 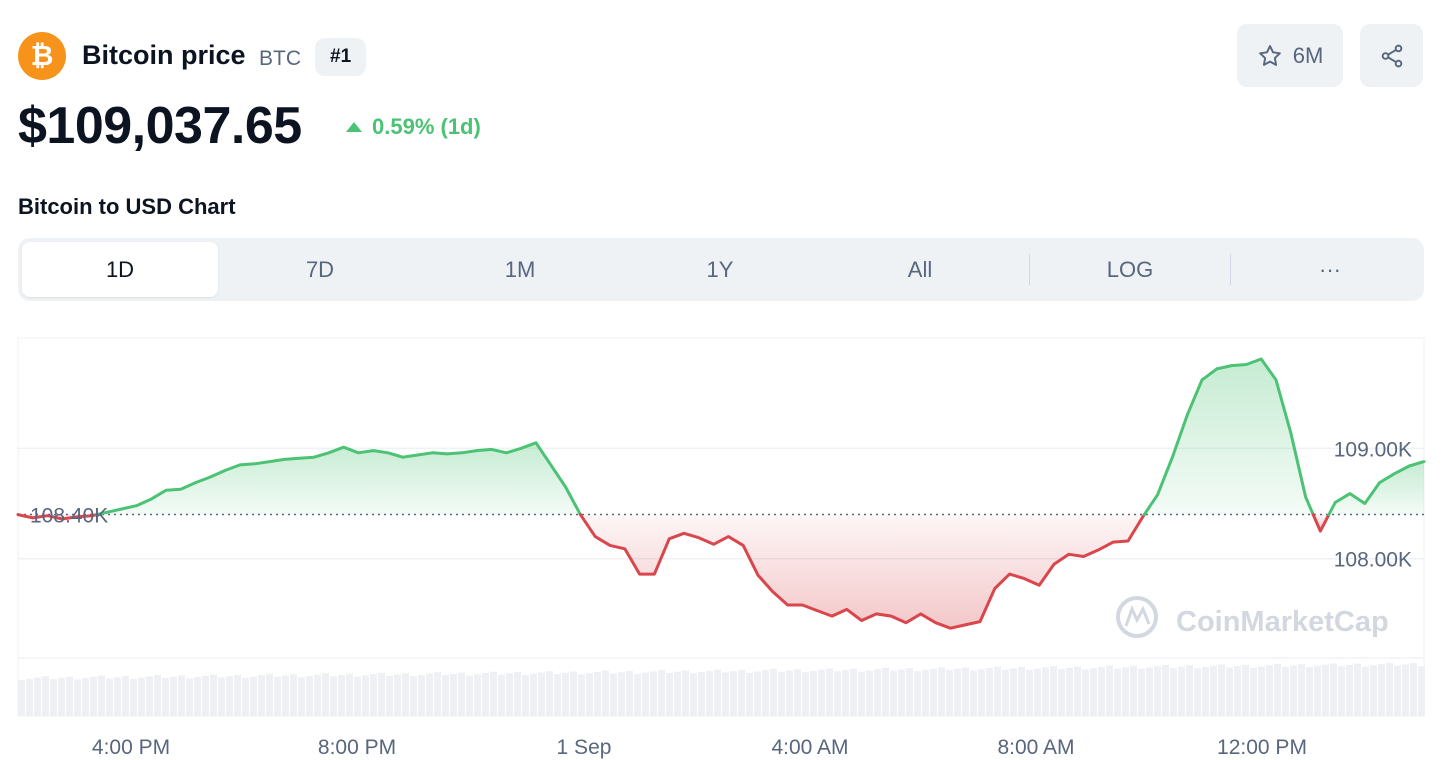 What do you see at coordinates (341, 57) in the screenshot?
I see `rank-badge: #1` at bounding box center [341, 57].